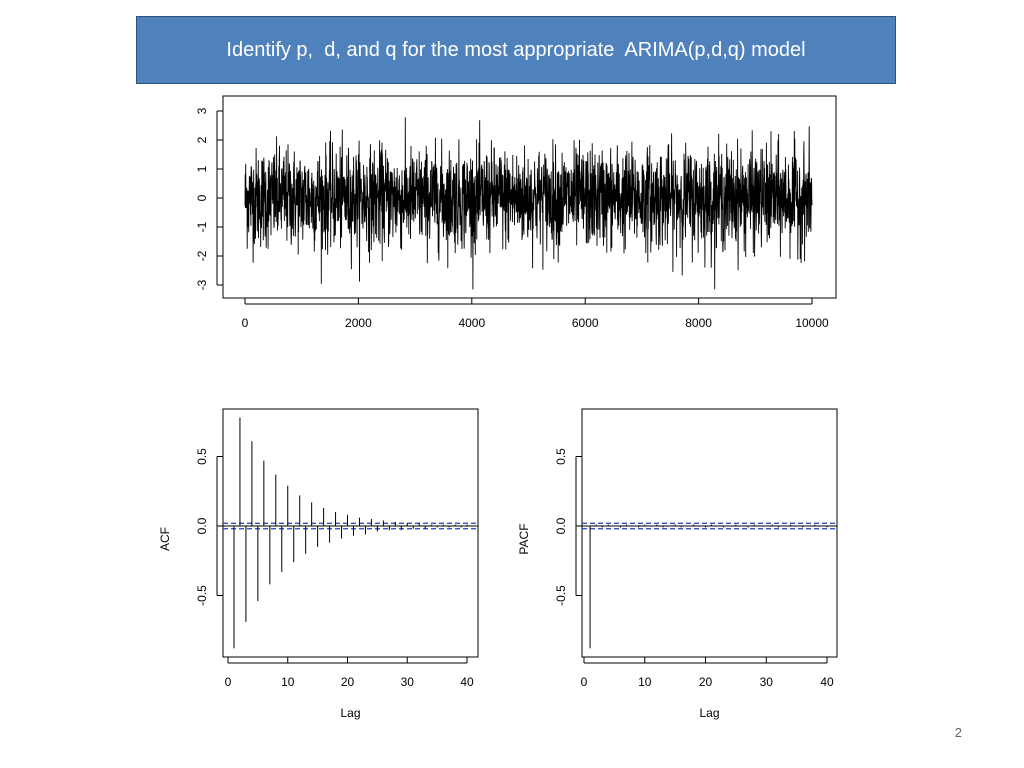 This screenshot has width=1024, height=768. I want to click on x-tick-label: 8000, so click(698, 323).